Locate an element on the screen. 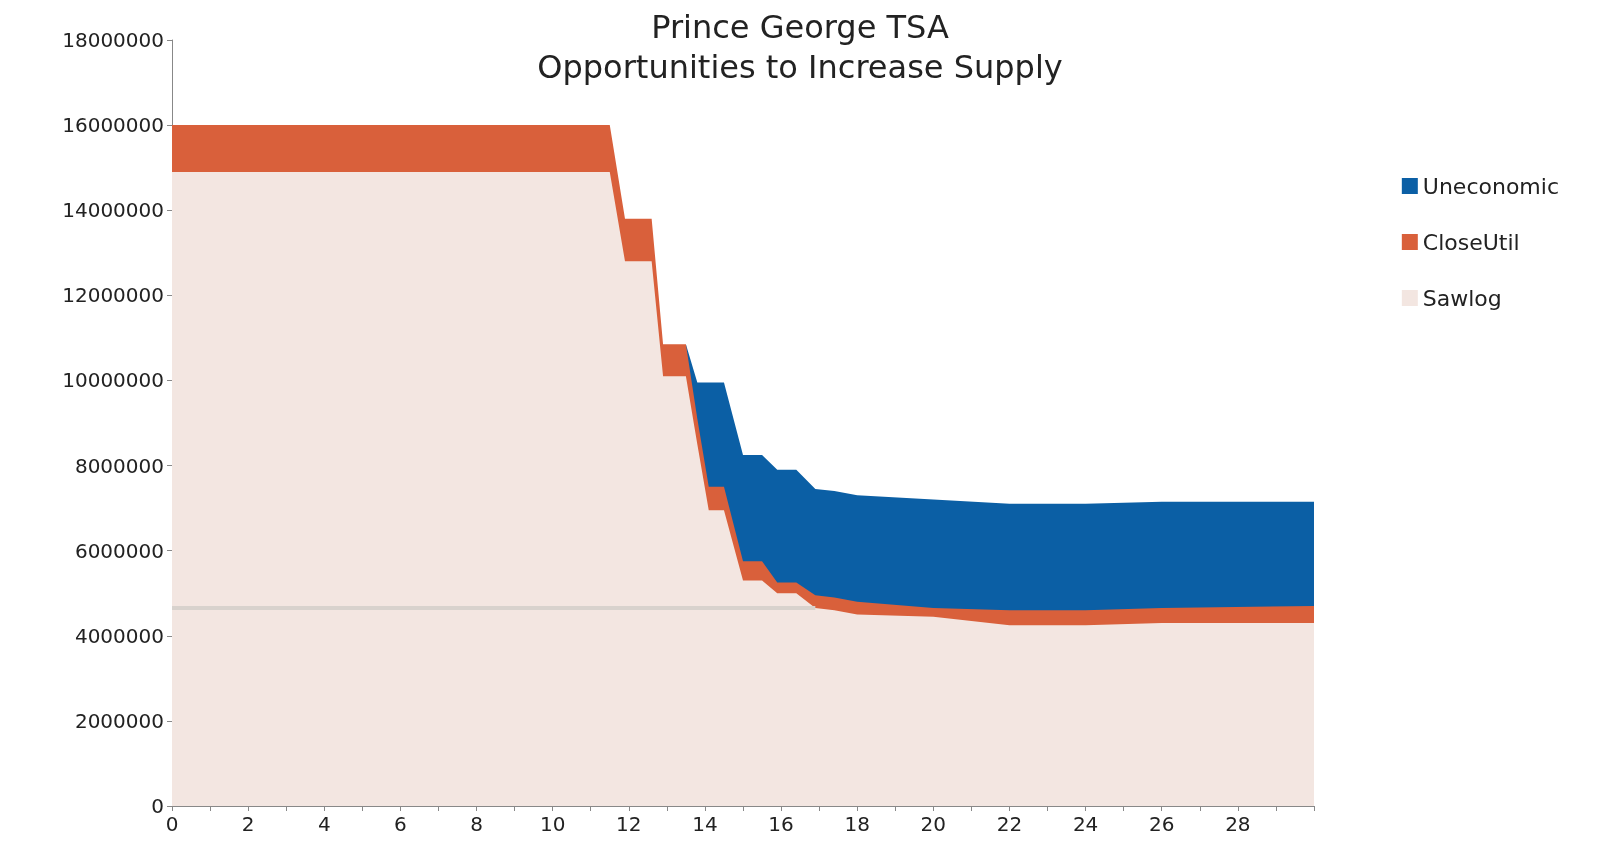 Image resolution: width=1604 pixels, height=866 pixels. x-tick-label: 26 is located at coordinates (1162, 824).